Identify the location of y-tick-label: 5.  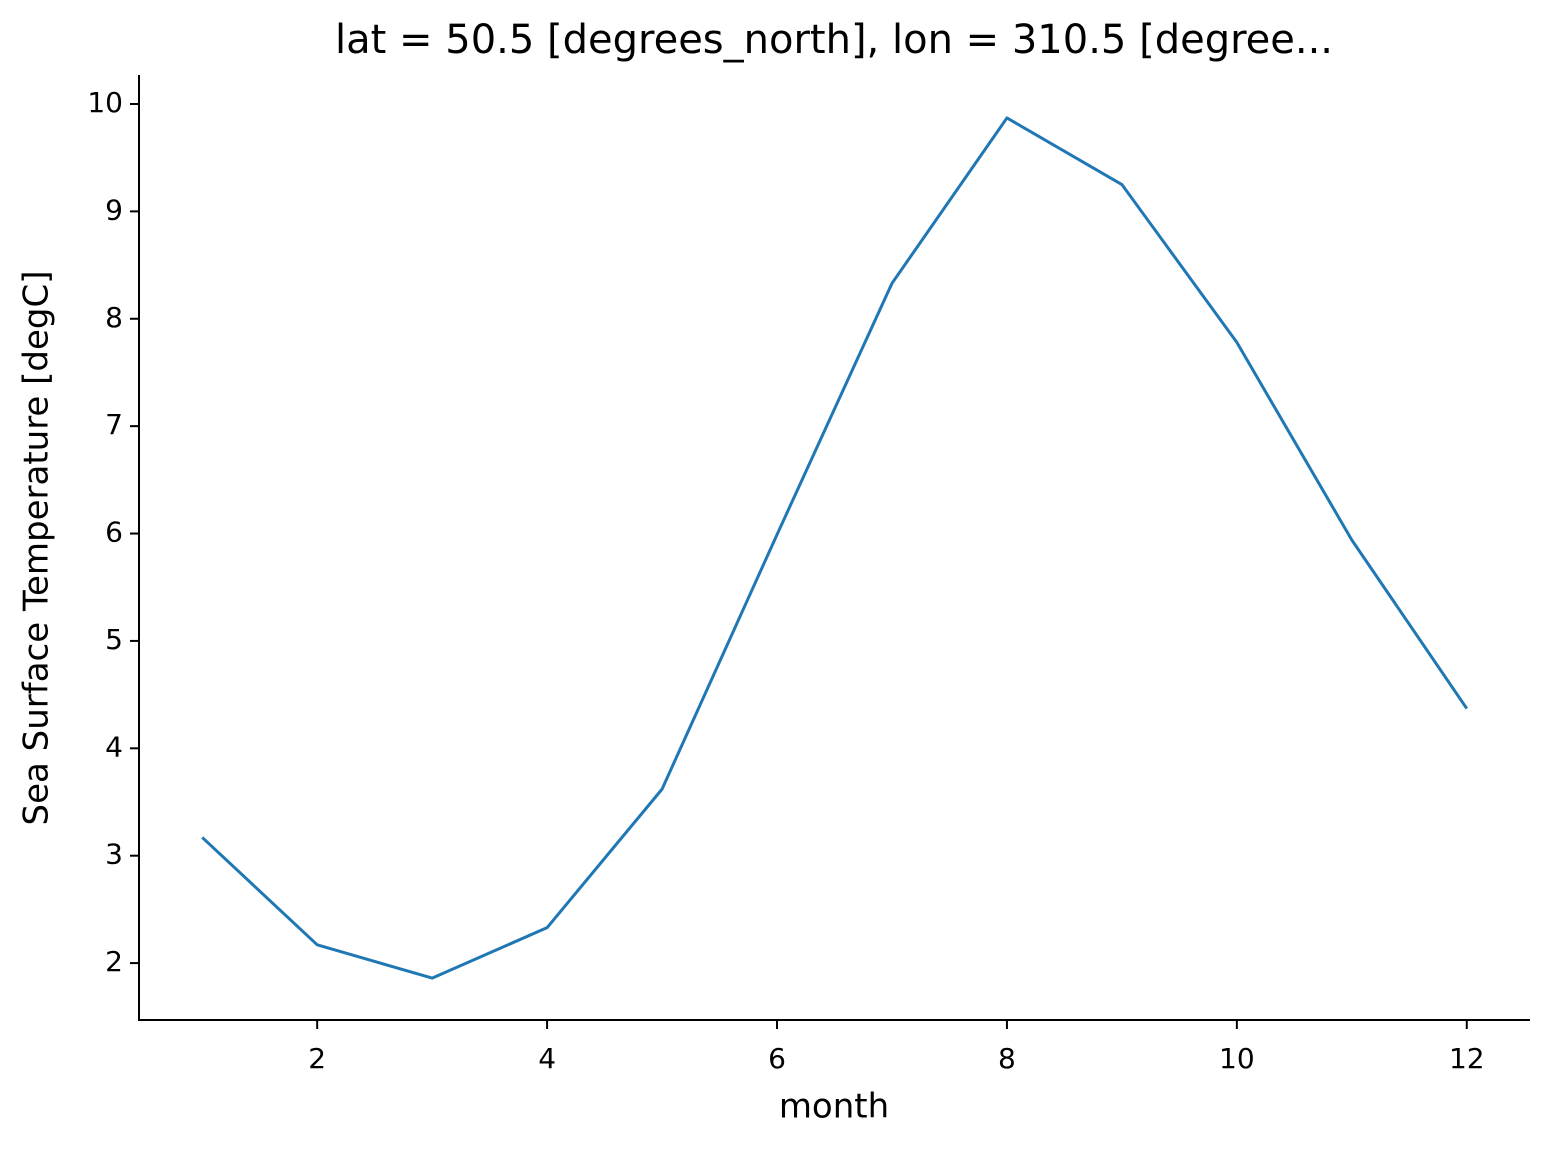
(114, 639).